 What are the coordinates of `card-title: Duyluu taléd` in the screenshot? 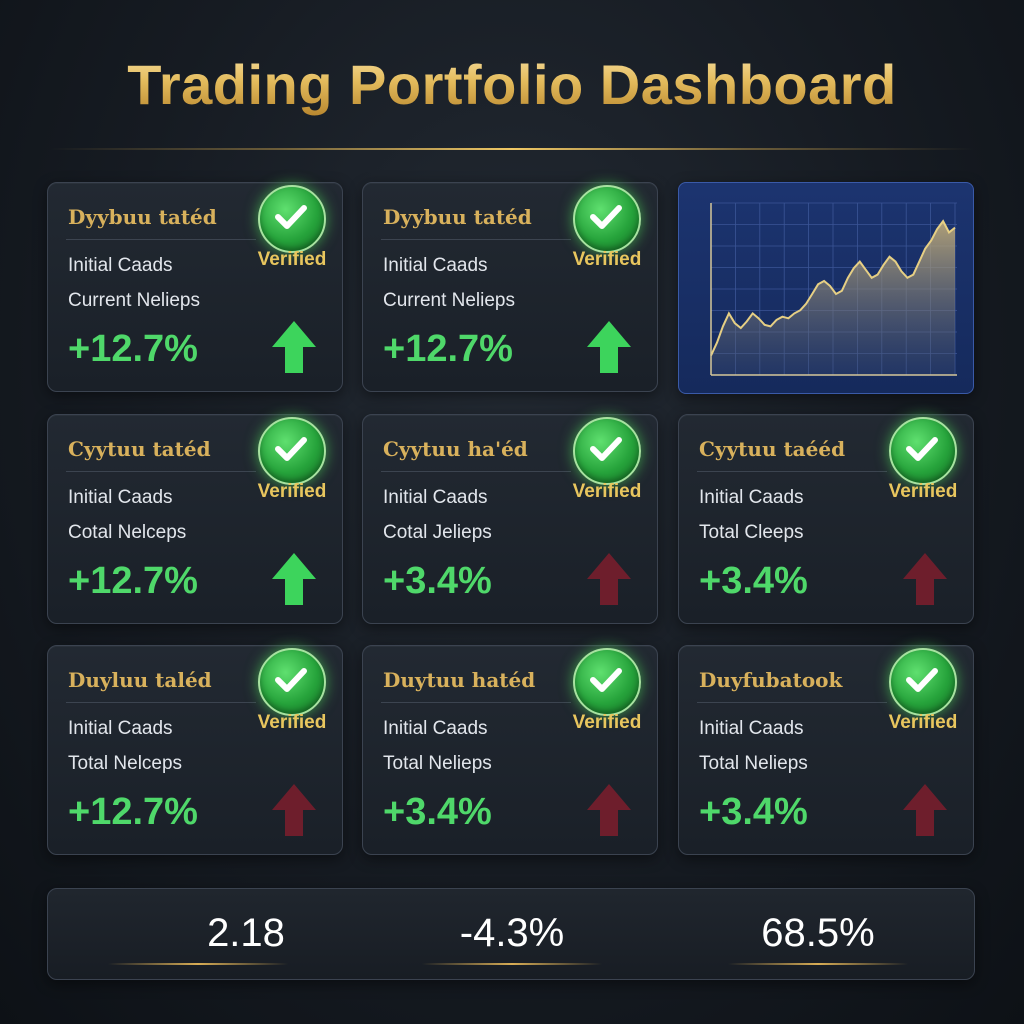 It's located at (140, 680).